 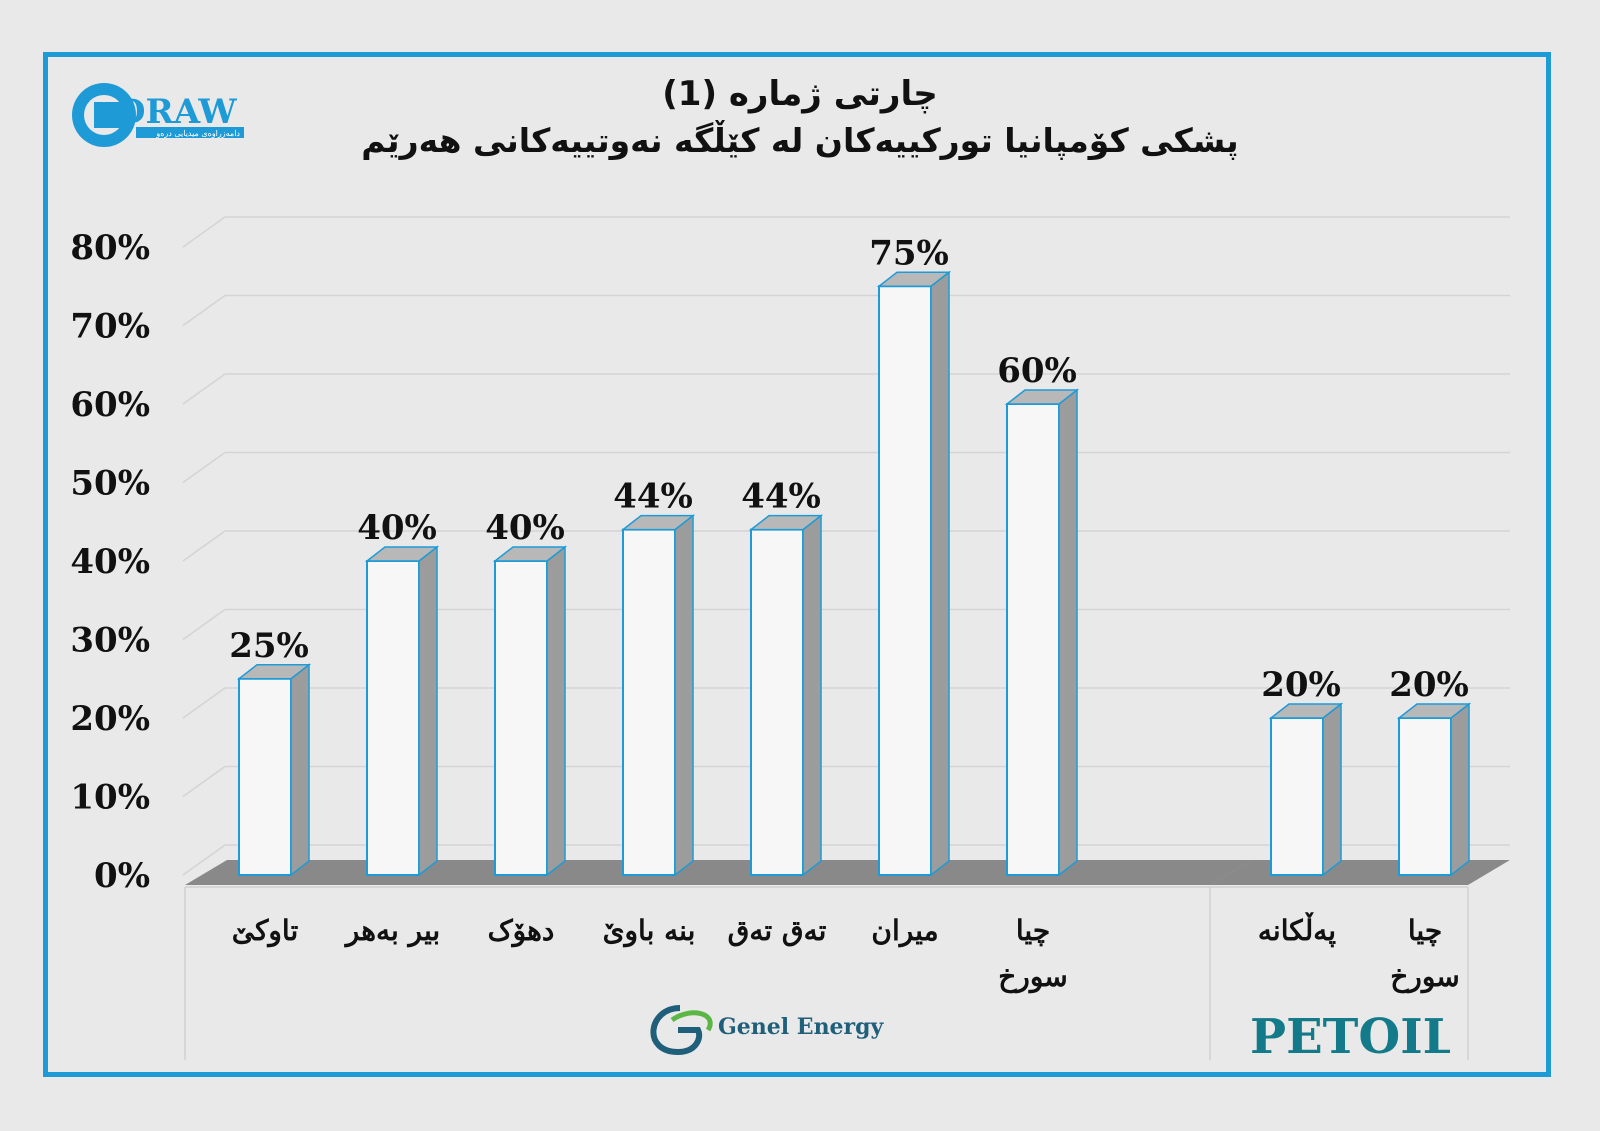 What do you see at coordinates (800, 94) in the screenshot?
I see `chart-title-line1: چارتی ژماره (1)` at bounding box center [800, 94].